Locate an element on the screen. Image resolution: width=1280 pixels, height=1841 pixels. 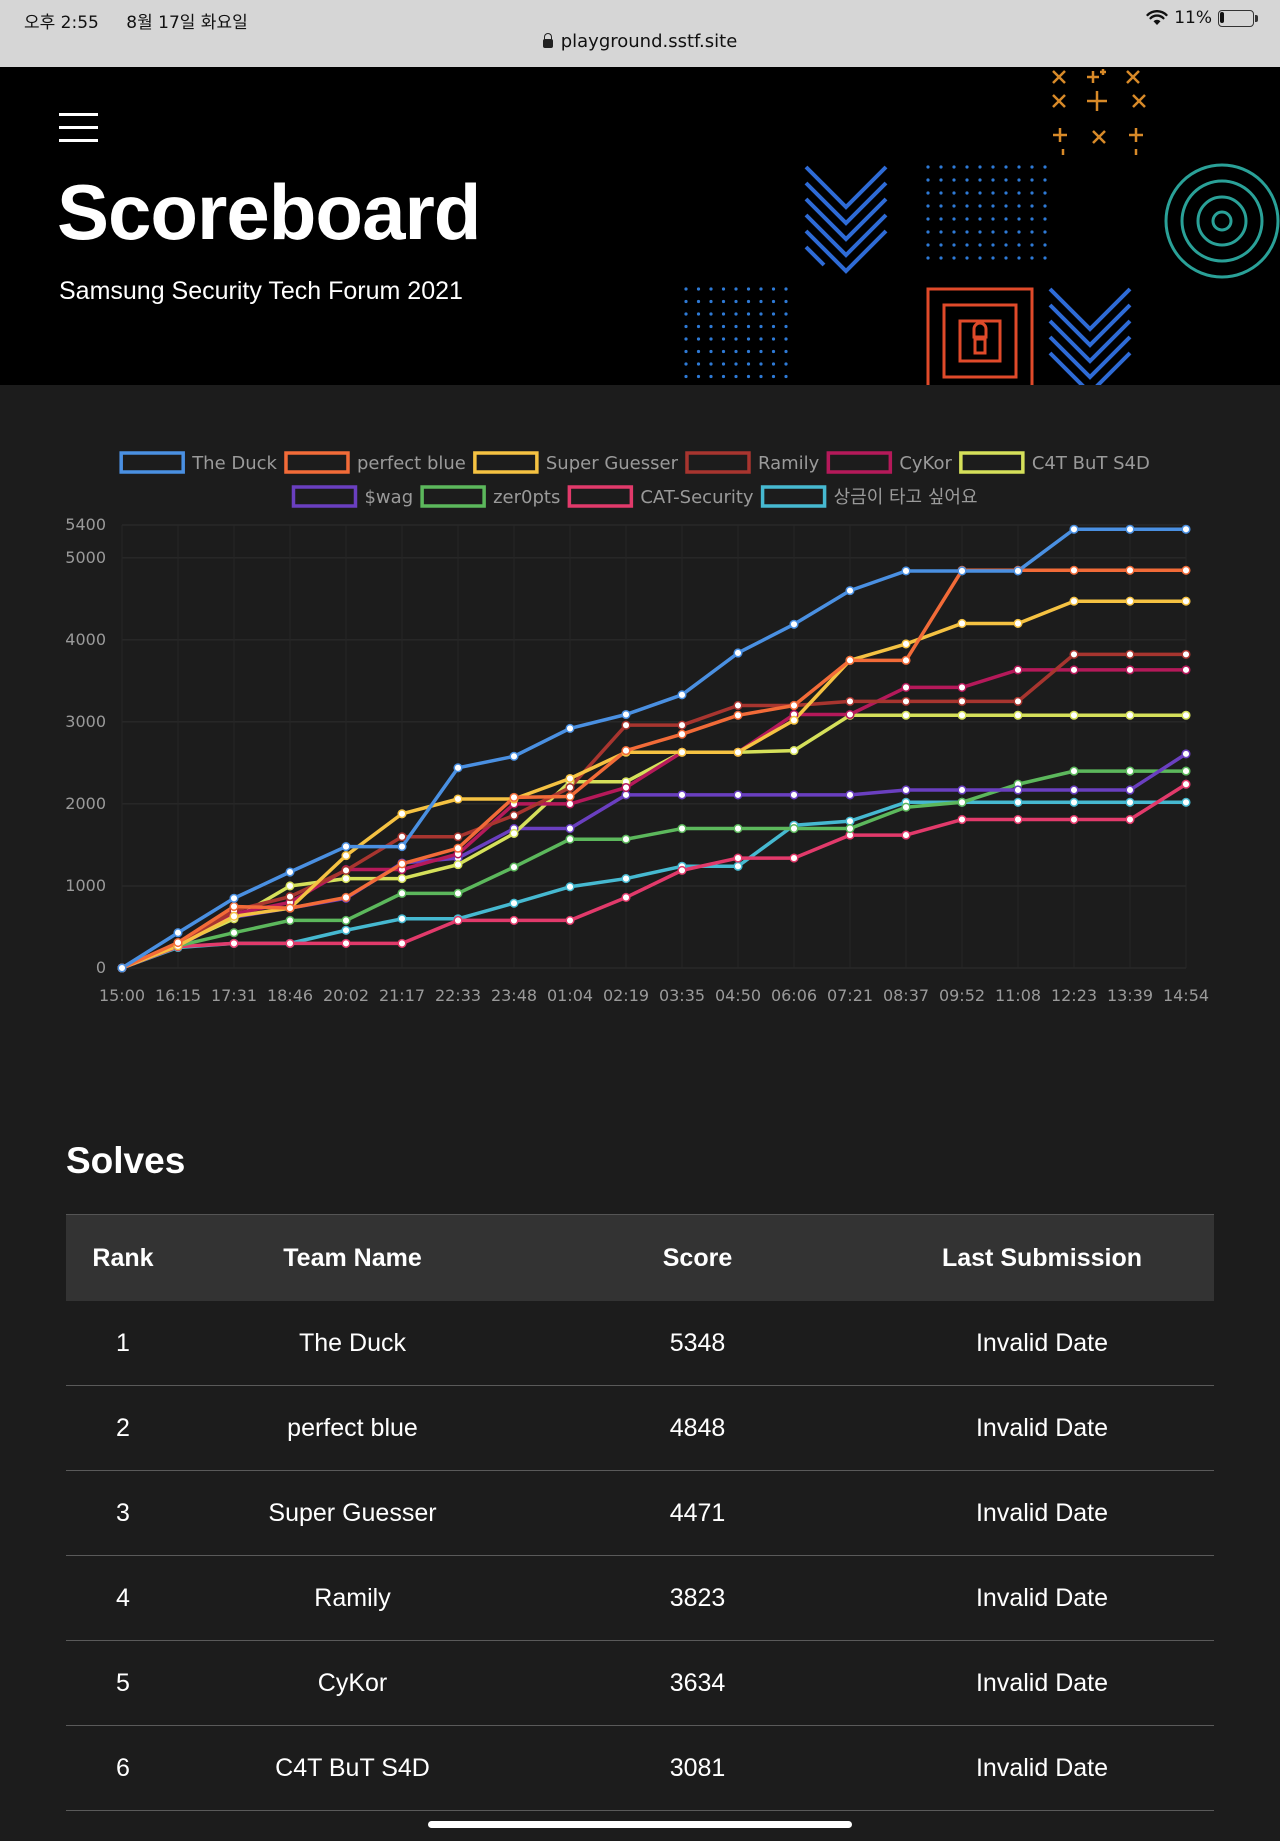
x-tick-label: 01:04 is located at coordinates (570, 995).